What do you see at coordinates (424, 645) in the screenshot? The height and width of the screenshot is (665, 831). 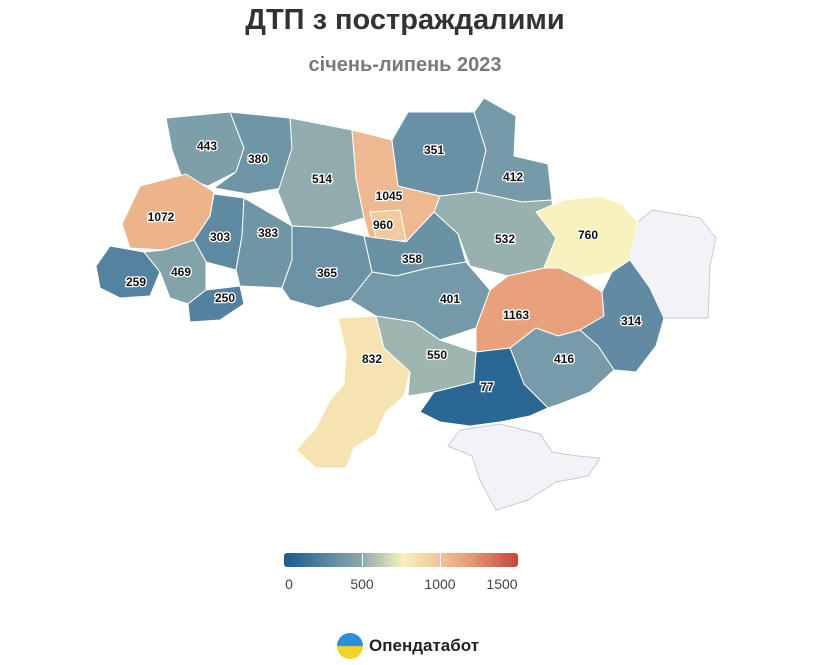 I see `brand-name: Опендатабот` at bounding box center [424, 645].